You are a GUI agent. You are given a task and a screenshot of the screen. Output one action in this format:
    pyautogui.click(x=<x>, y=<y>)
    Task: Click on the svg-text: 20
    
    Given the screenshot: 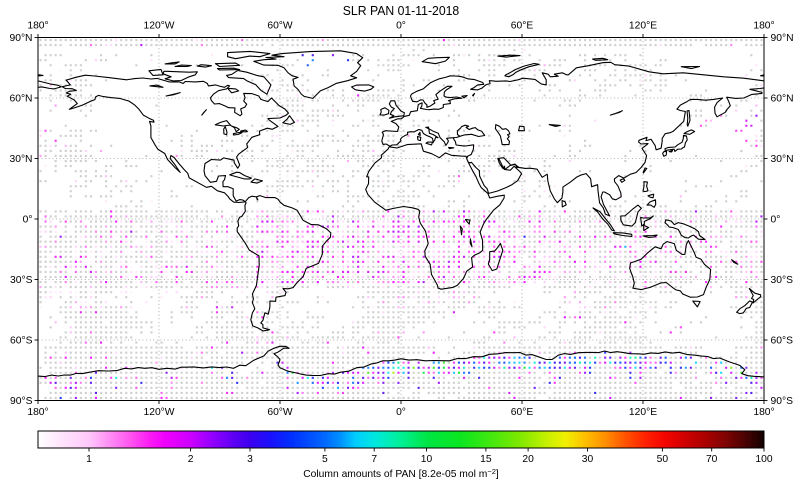 What is the action you would take?
    pyautogui.click(x=528, y=459)
    